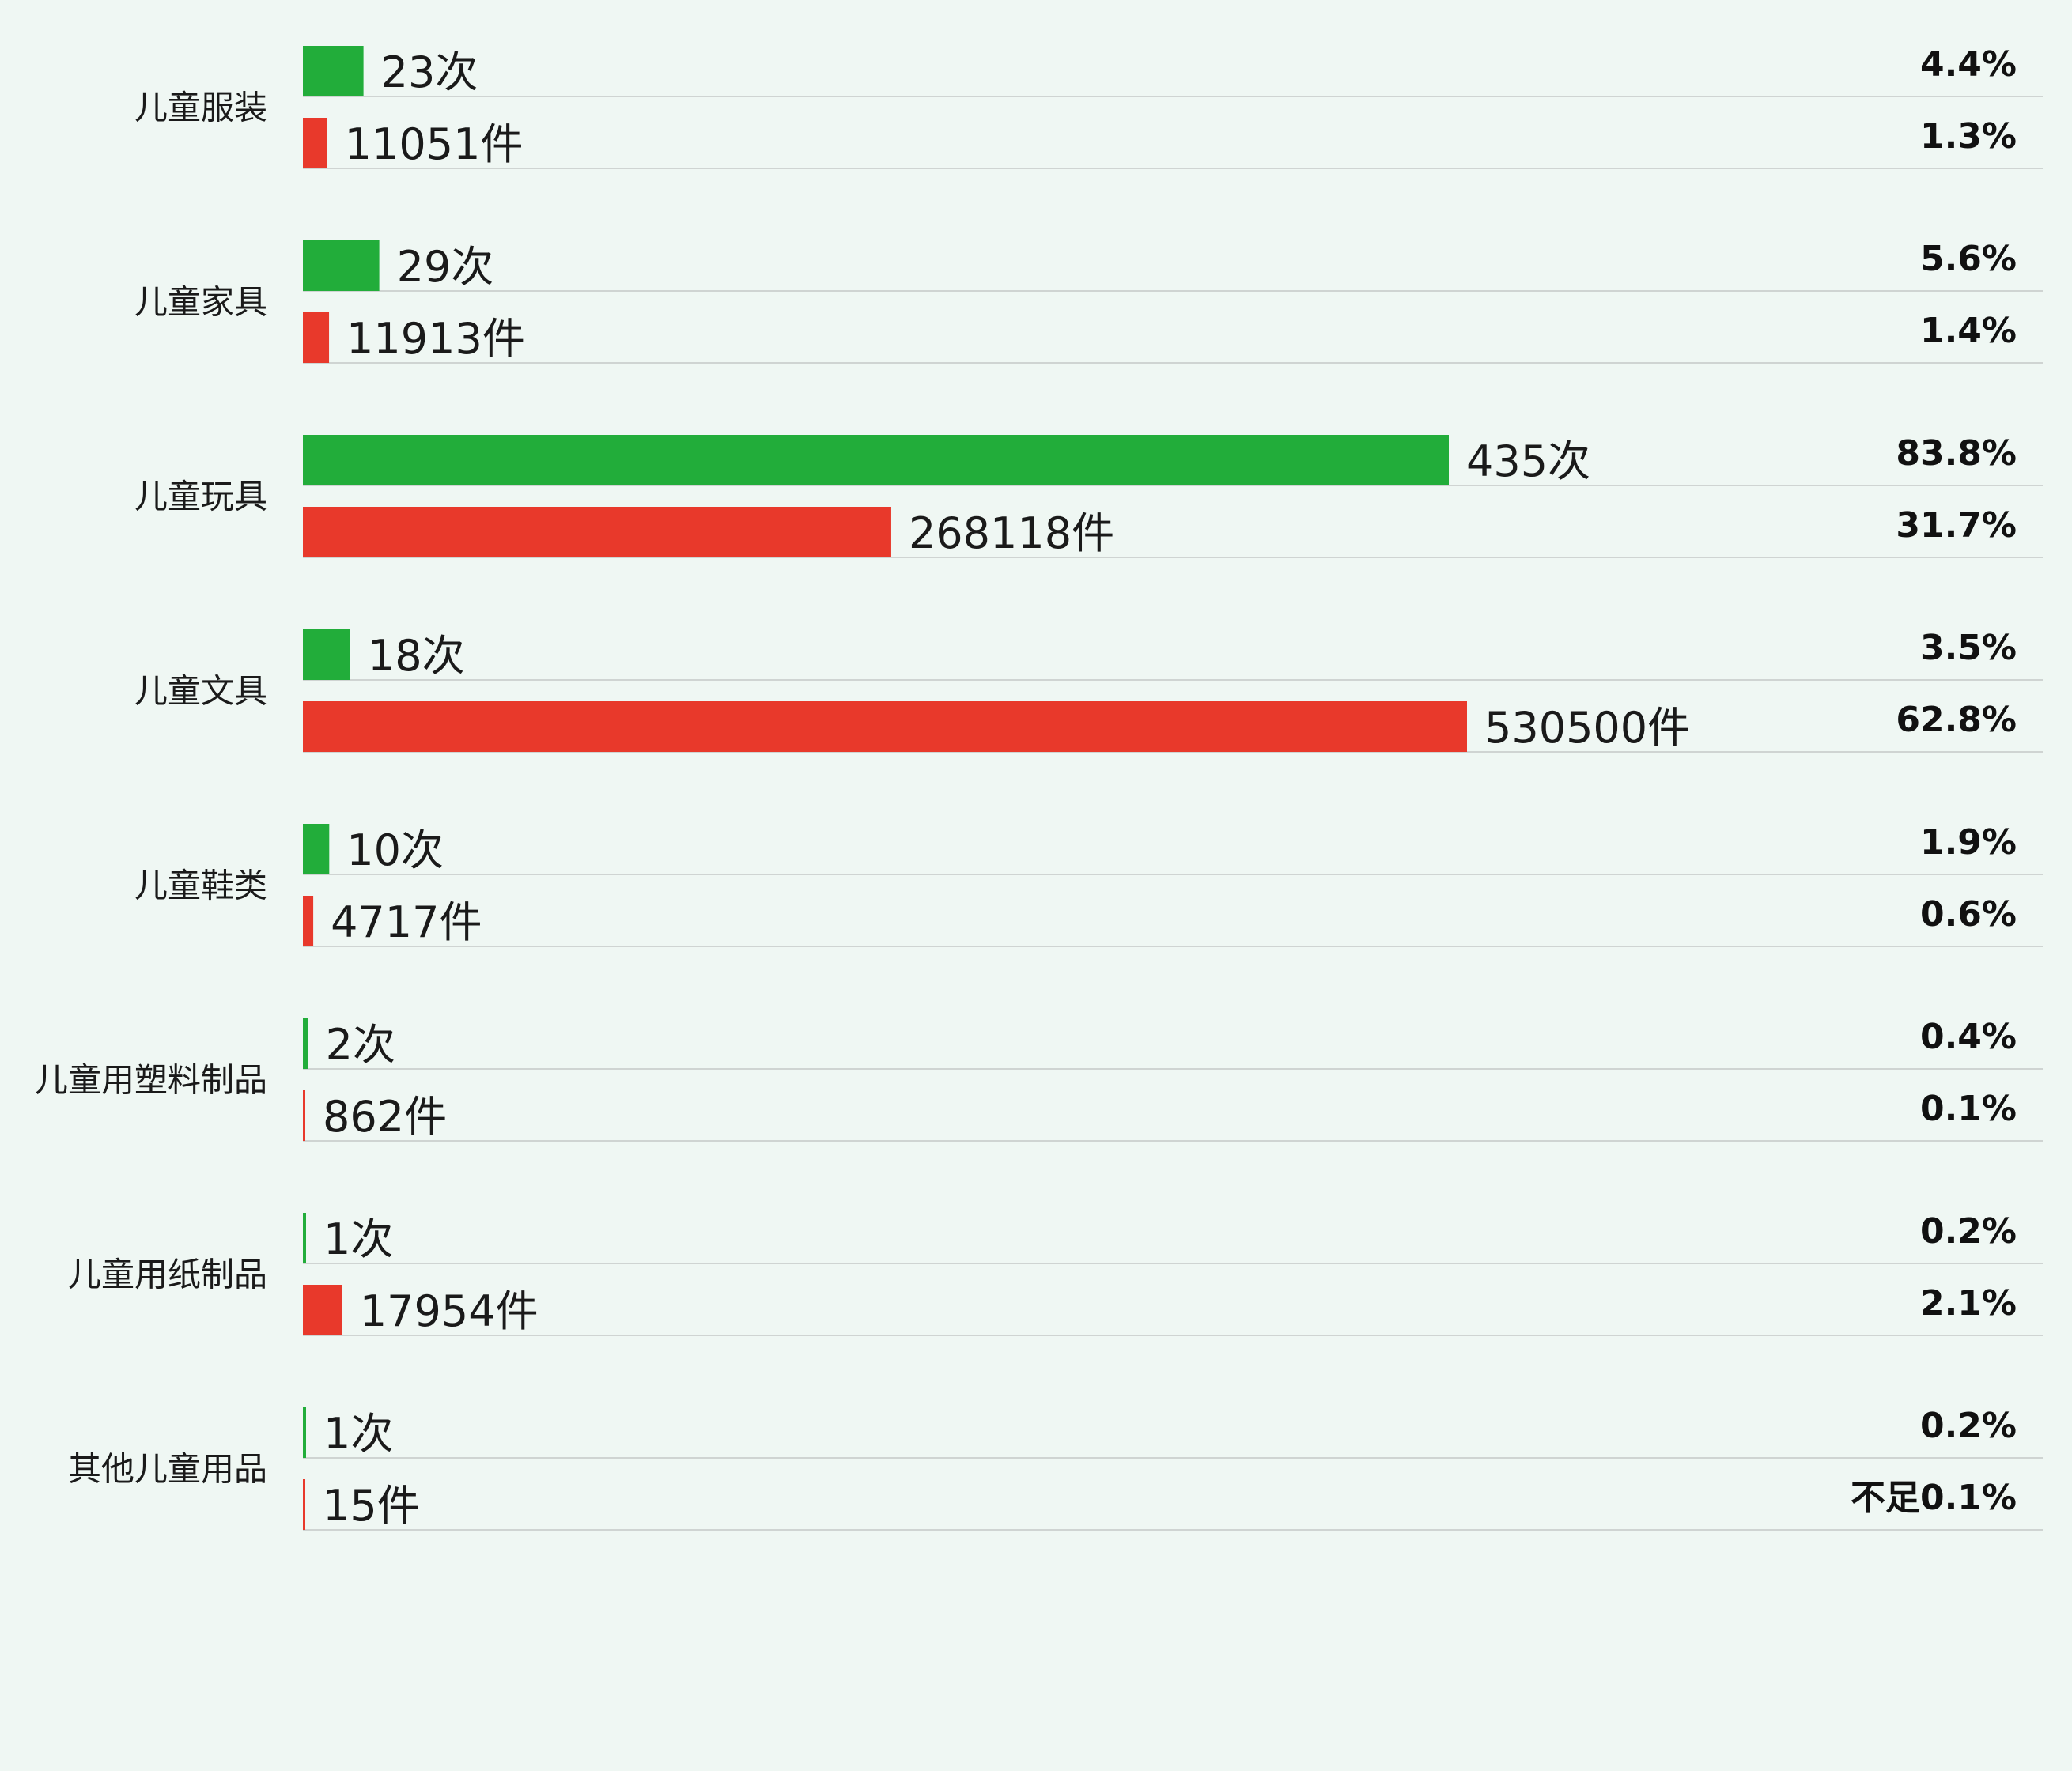 The image size is (2072, 1771). What do you see at coordinates (445, 267) in the screenshot?
I see `batches-value-label: 29次` at bounding box center [445, 267].